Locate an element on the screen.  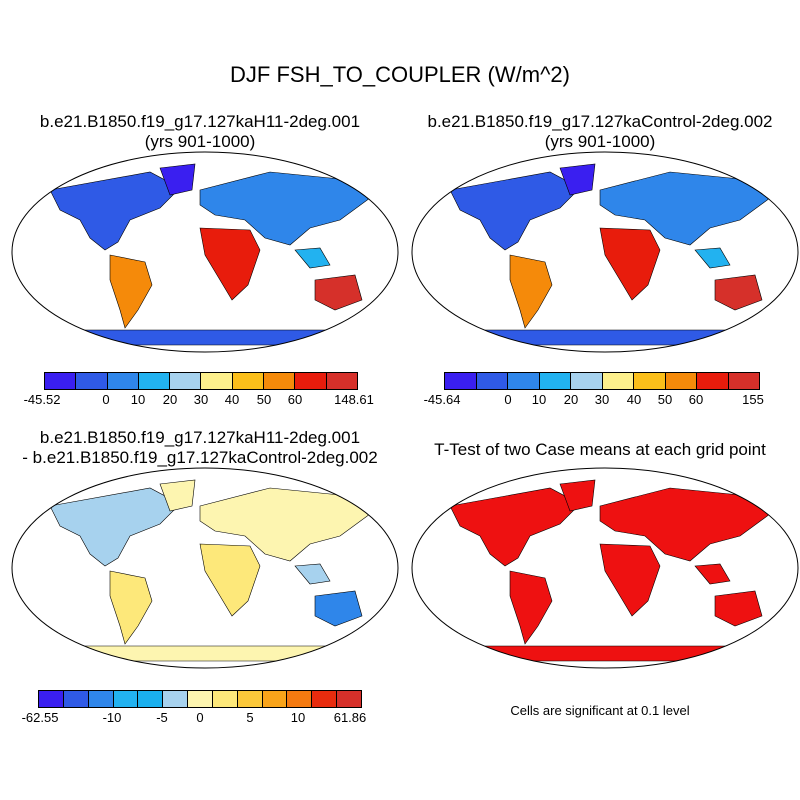
panel-2-title-line2: (yrs 901-1000) is located at coordinates (600, 141).